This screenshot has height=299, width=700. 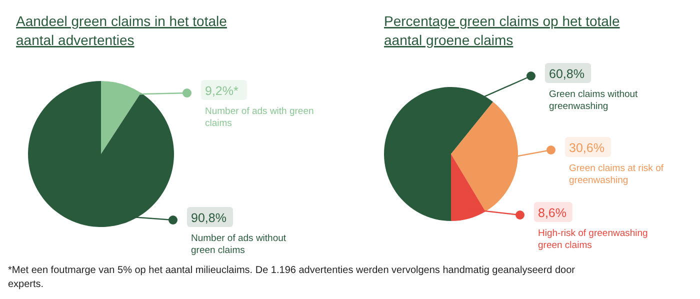 I want to click on legend-label: Number of ads with green claims, so click(x=259, y=117).